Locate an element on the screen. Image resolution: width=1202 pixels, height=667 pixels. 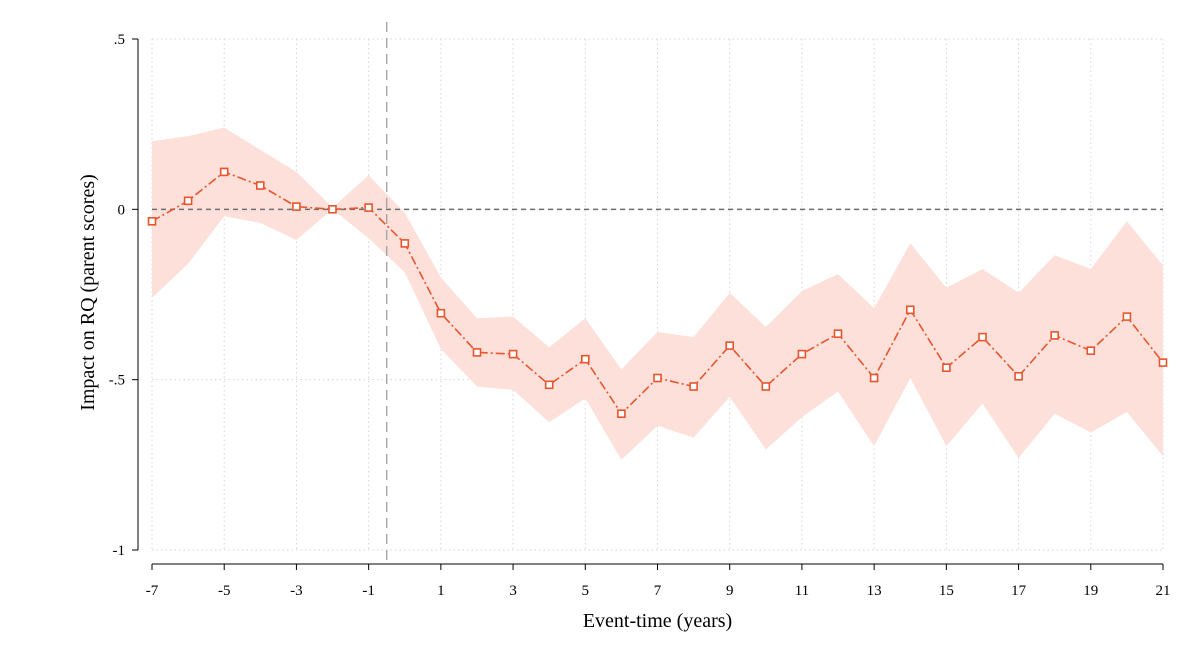
y-tick-label: .5 is located at coordinates (119, 40).